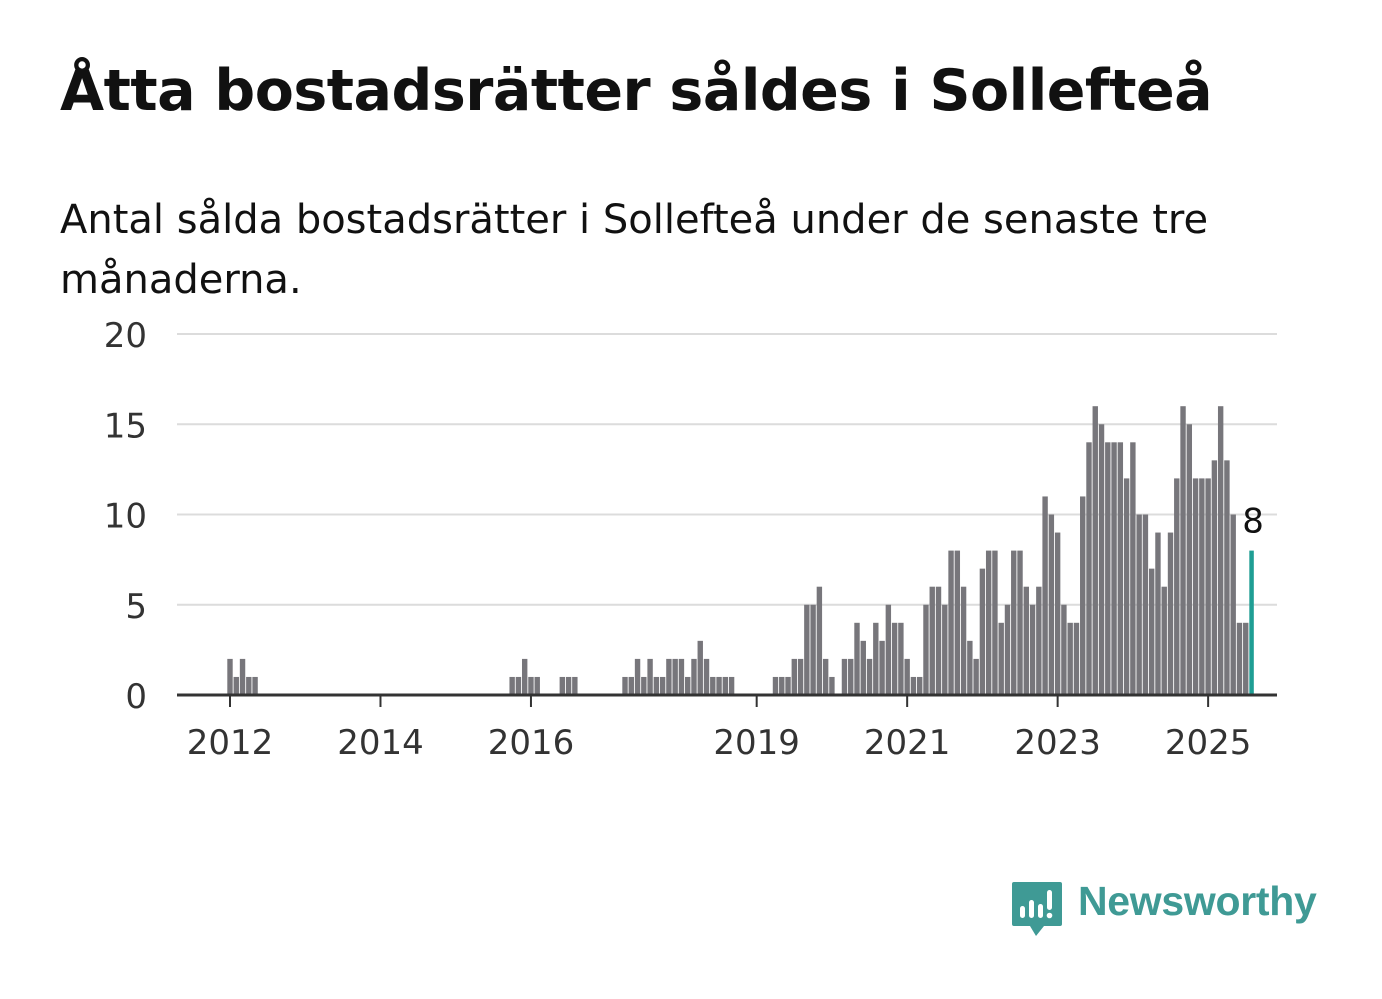 The width and height of the screenshot is (1382, 999). I want to click on x-tick-label: 2025, so click(1208, 743).